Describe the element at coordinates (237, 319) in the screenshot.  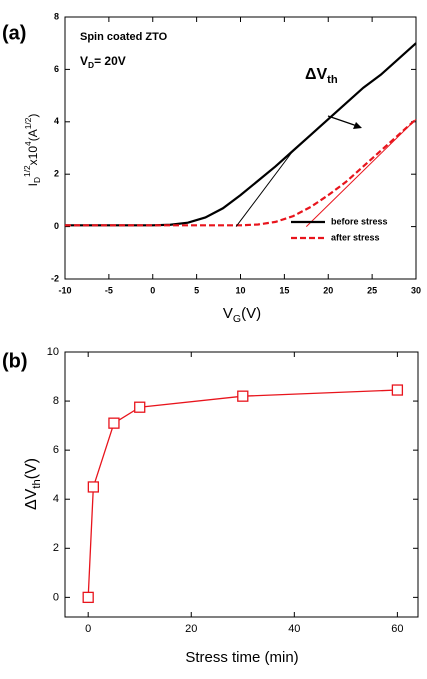
I see `text: G` at that location.